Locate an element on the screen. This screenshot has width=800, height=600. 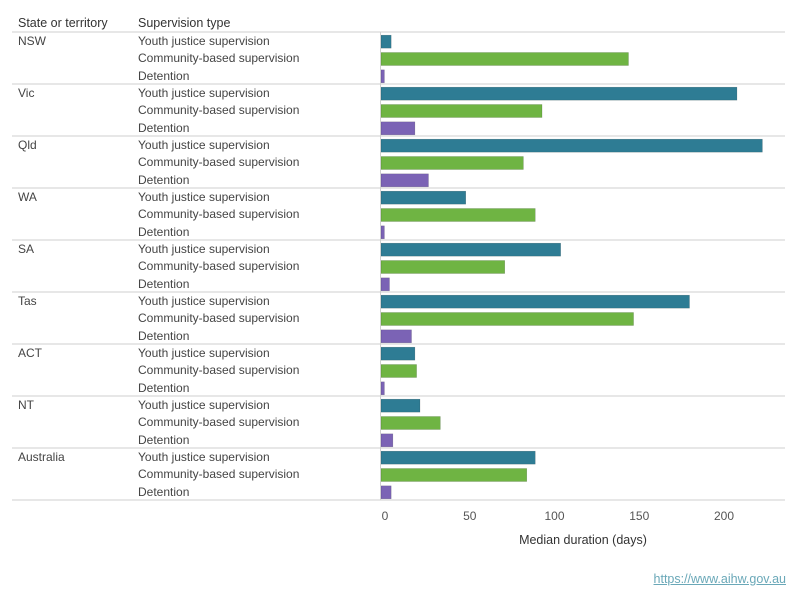
supervision-type-column-header: Supervision type is located at coordinates (184, 23).